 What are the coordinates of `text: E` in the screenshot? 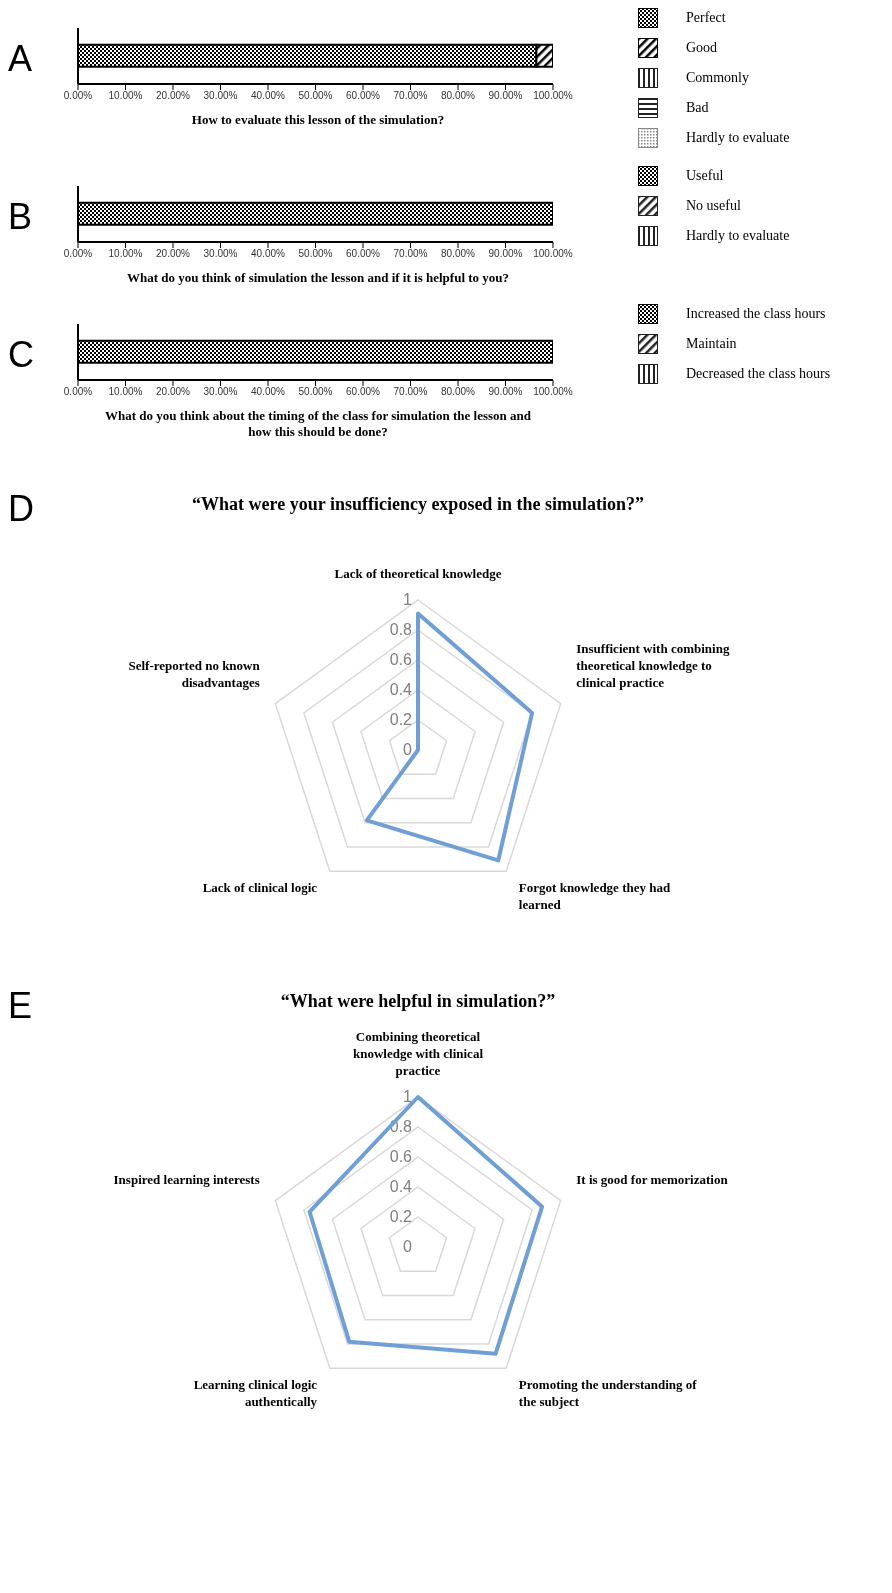 It's located at (20, 1006).